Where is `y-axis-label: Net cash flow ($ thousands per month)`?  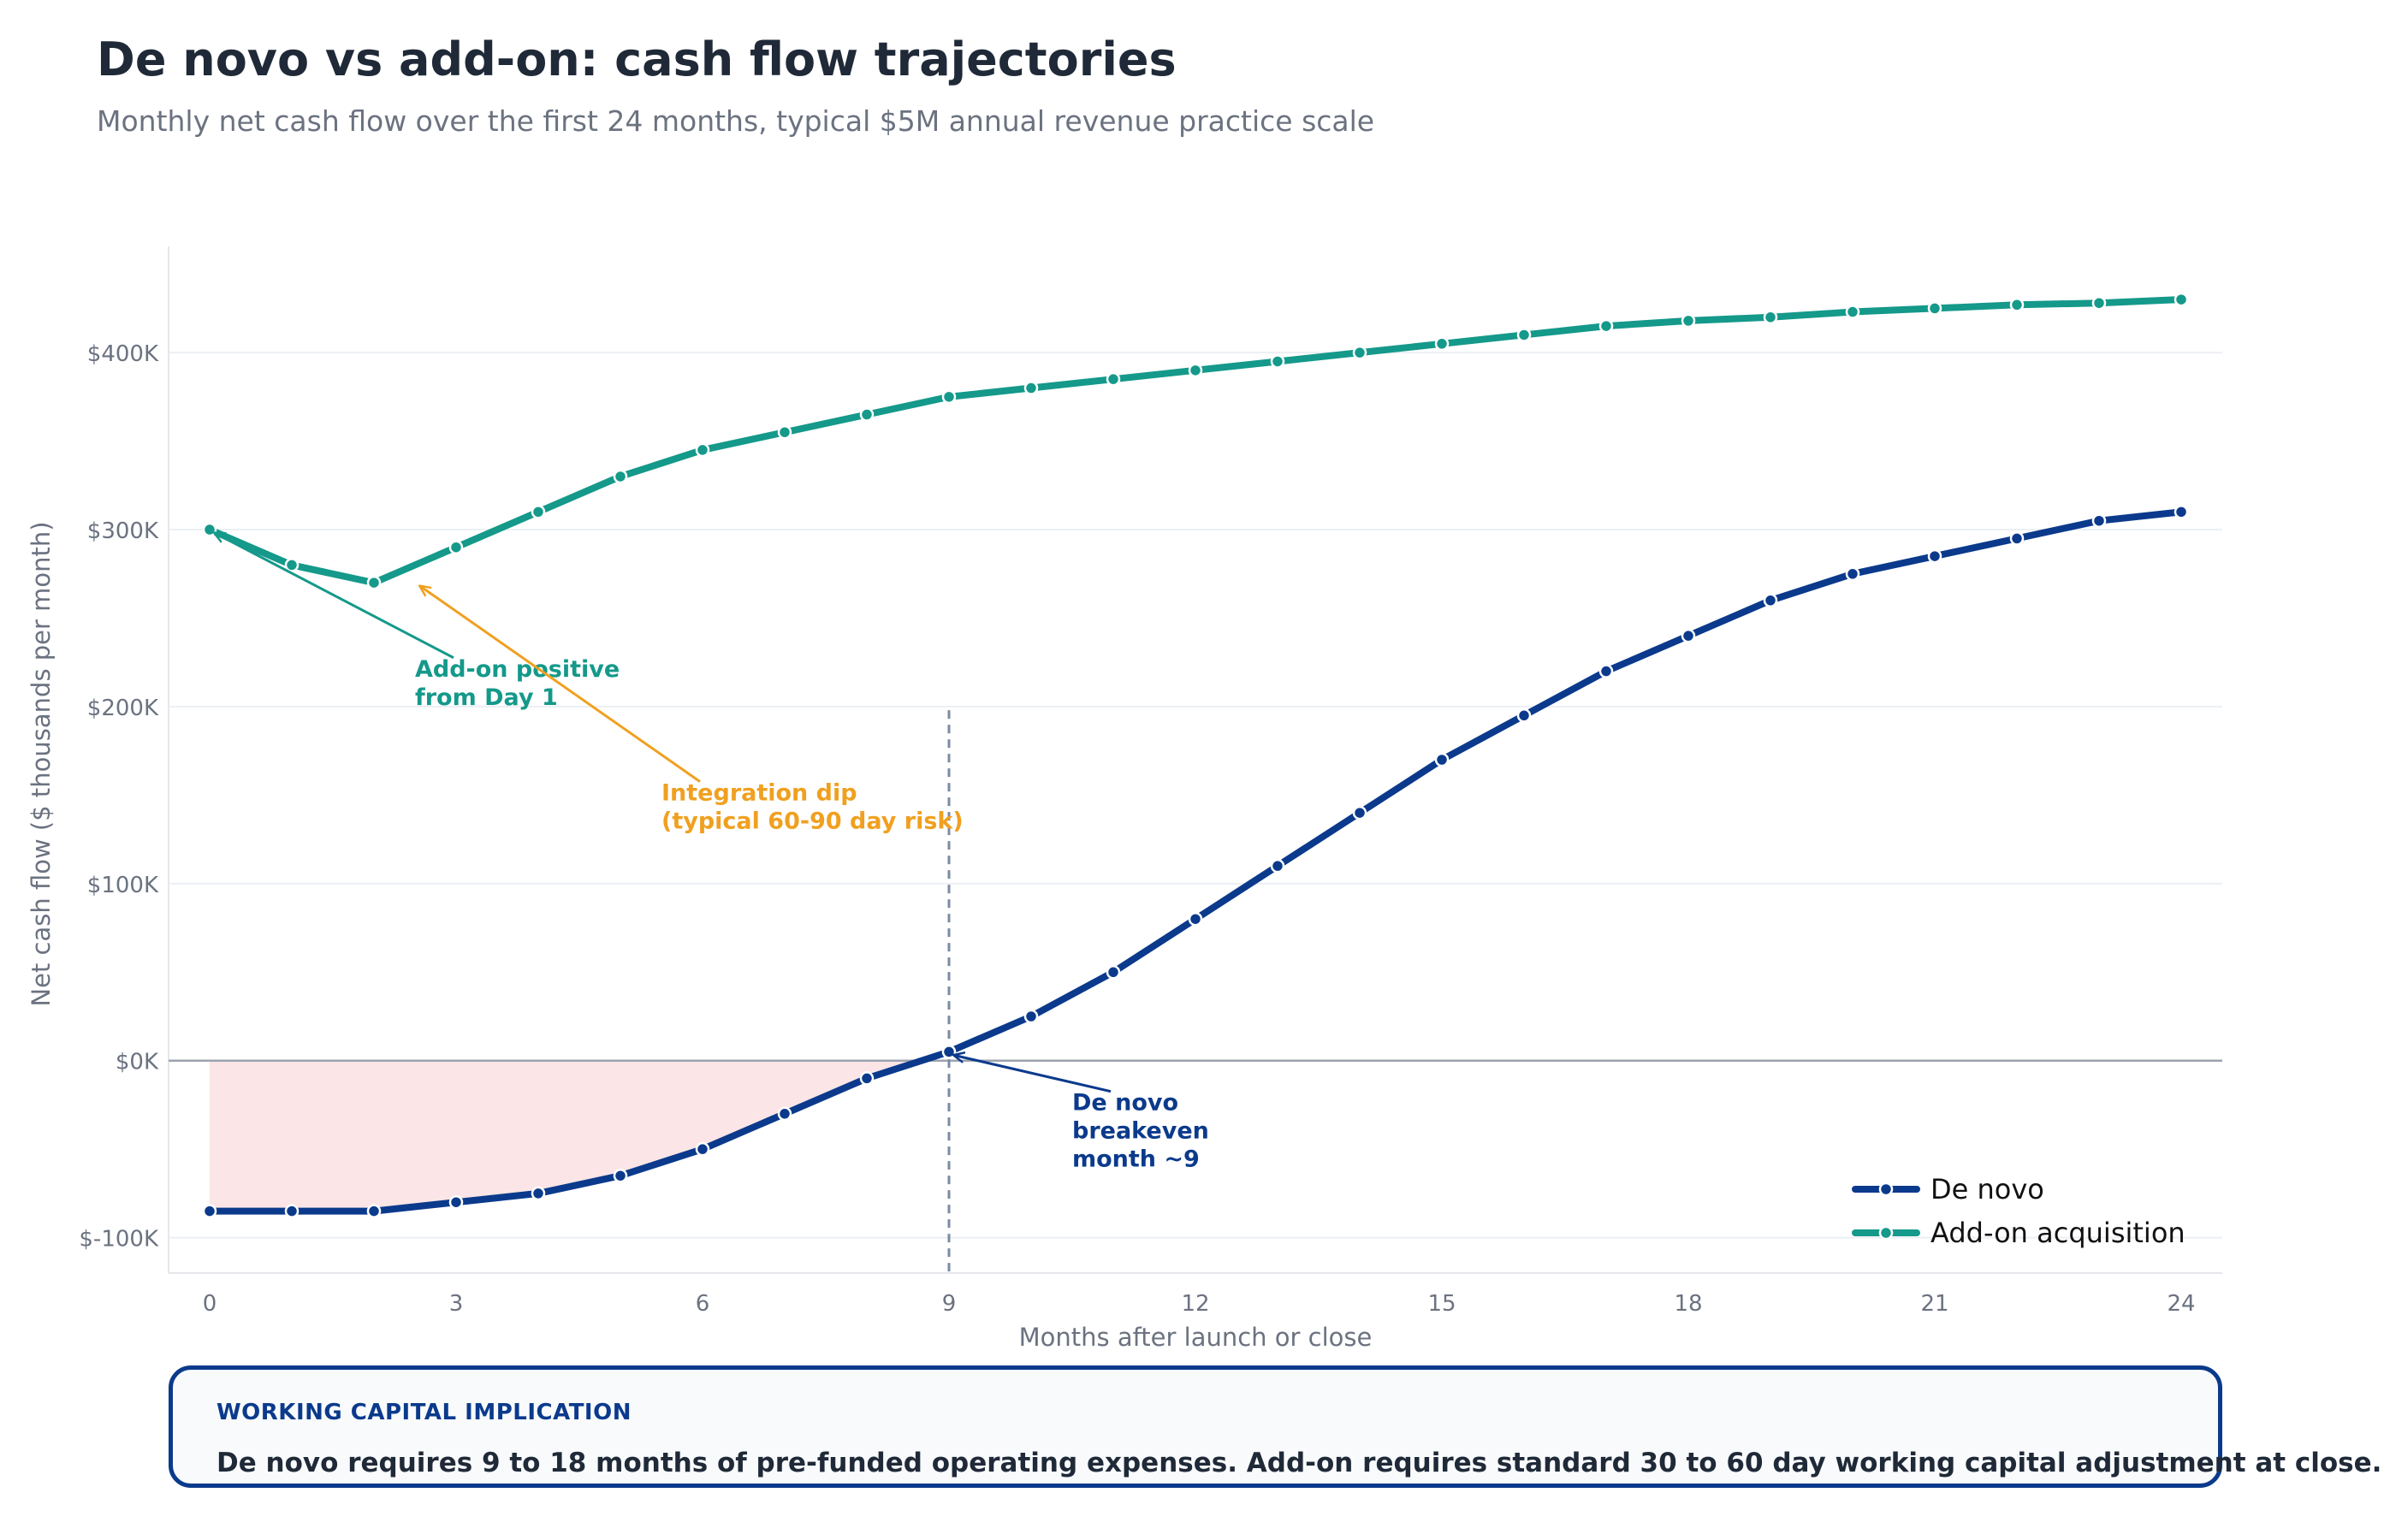 y-axis-label: Net cash flow ($ thousands per month) is located at coordinates (41, 763).